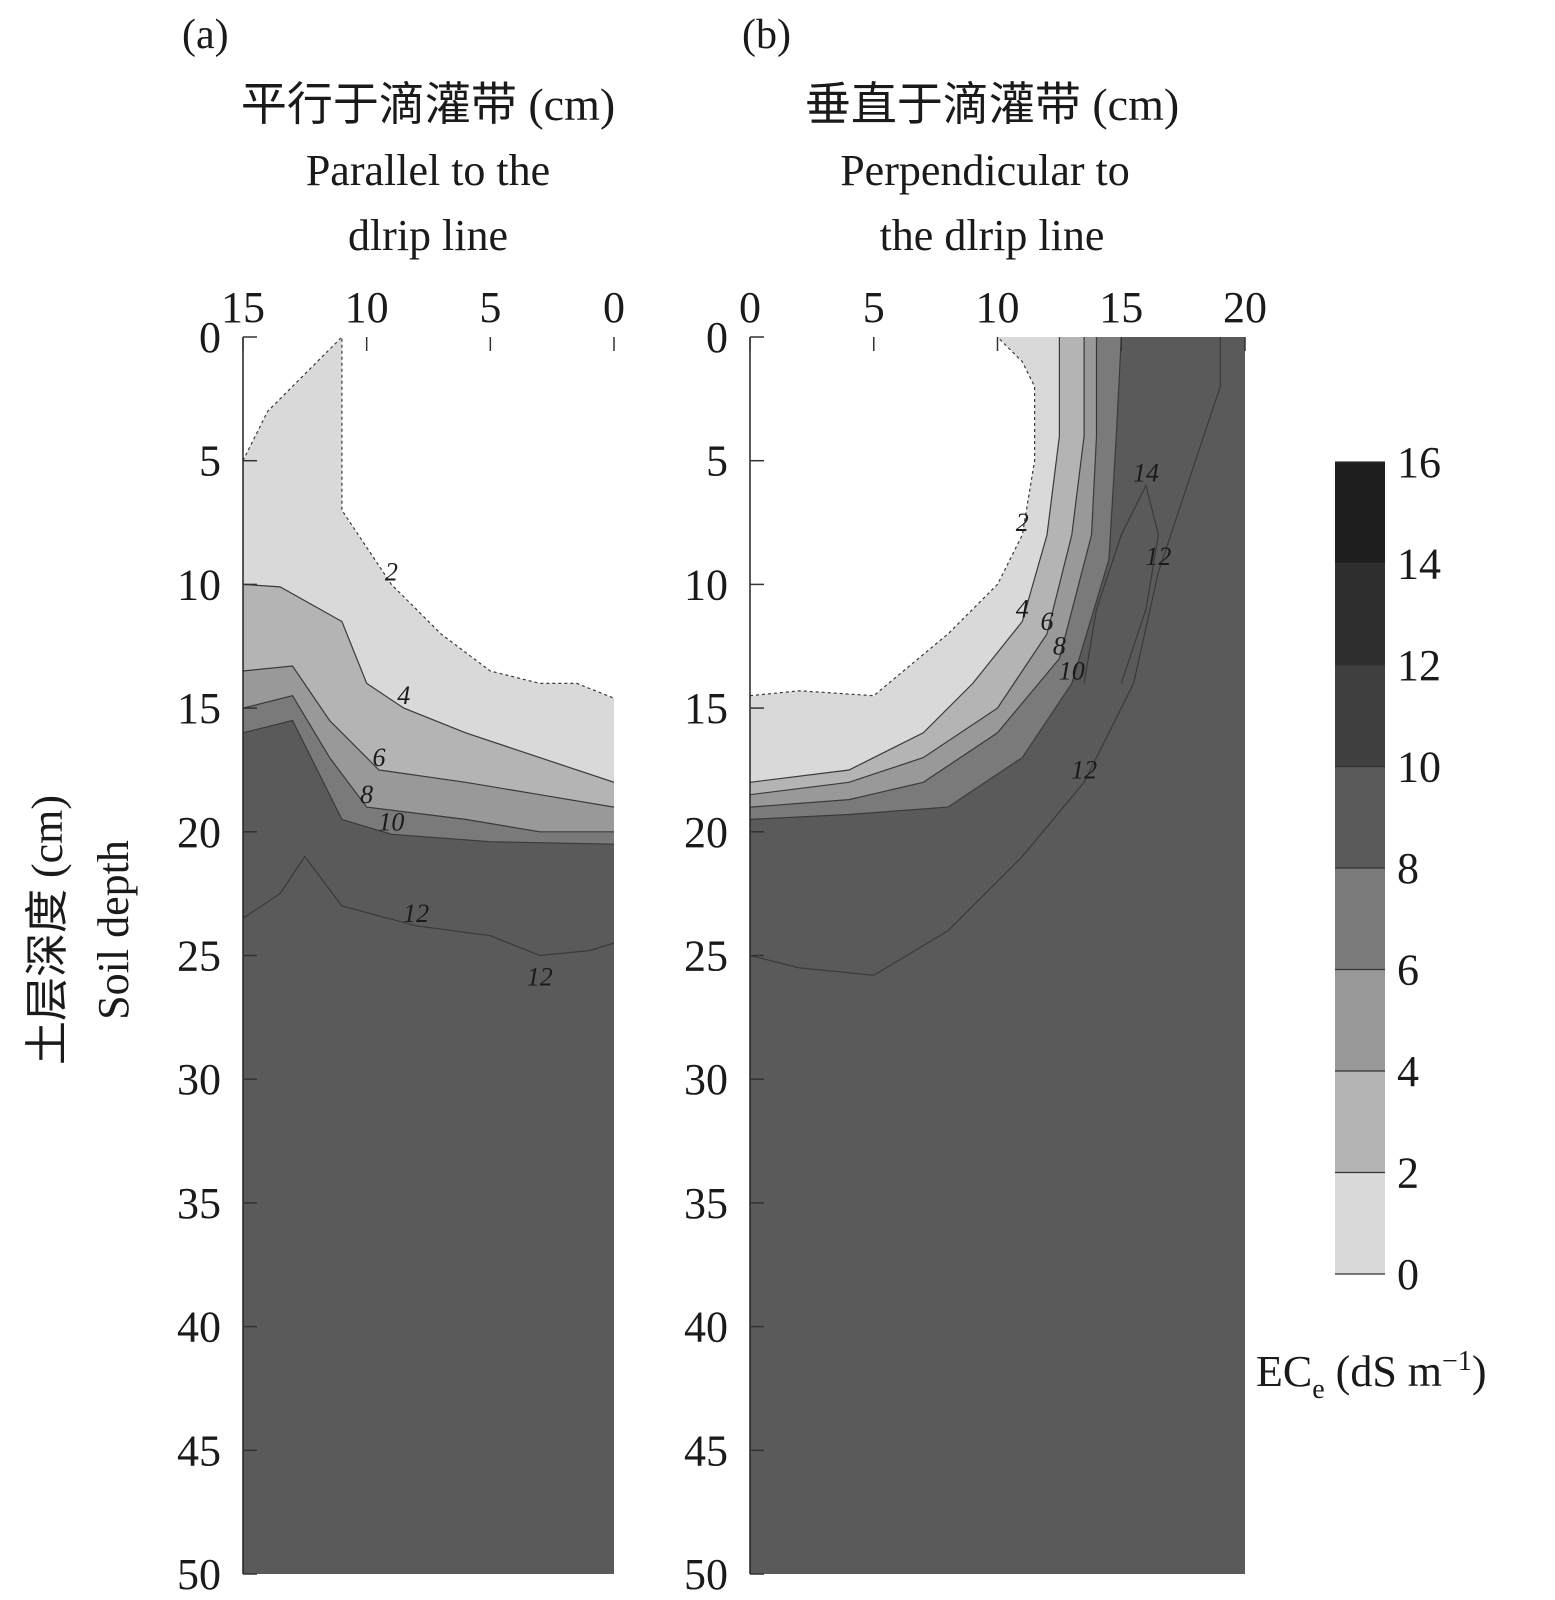 Image resolution: width=1555 pixels, height=1600 pixels. Describe the element at coordinates (1419, 462) in the screenshot. I see `colorbar-tick-label: 16` at that location.